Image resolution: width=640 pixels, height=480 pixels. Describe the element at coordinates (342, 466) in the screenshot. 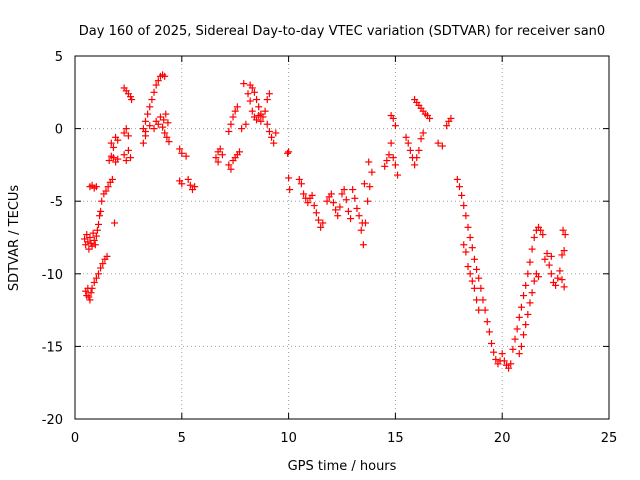

I see `x-axis-label: GPS time / hours` at that location.